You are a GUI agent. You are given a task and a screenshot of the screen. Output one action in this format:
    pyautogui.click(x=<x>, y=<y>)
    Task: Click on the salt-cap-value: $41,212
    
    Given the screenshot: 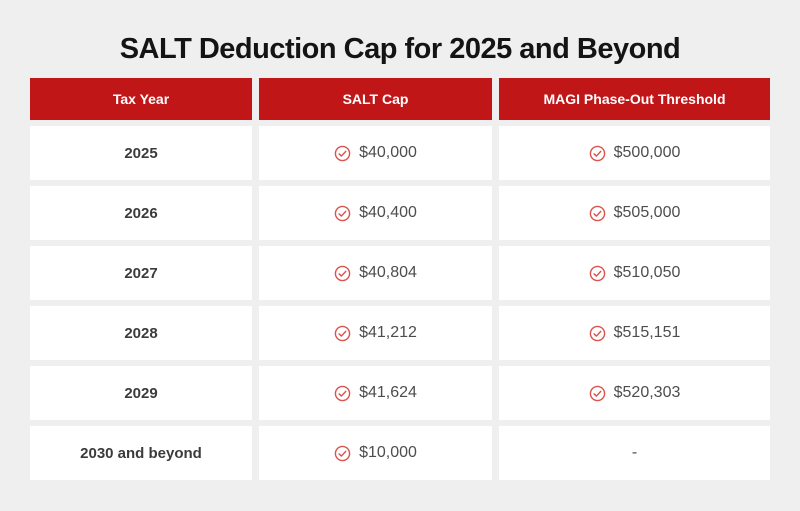 What is the action you would take?
    pyautogui.click(x=388, y=332)
    